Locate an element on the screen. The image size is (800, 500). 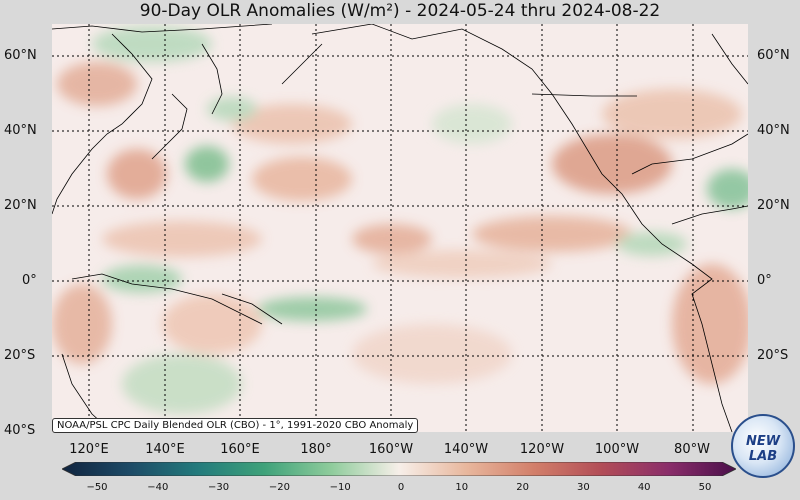
colorbar-tick-label: −10 is located at coordinates (340, 487).